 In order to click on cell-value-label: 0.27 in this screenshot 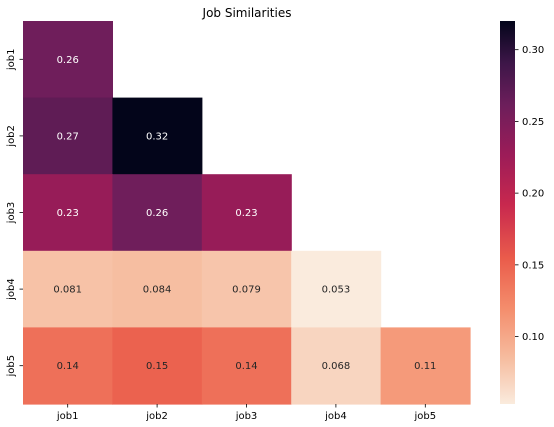, I will do `click(68, 136)`.